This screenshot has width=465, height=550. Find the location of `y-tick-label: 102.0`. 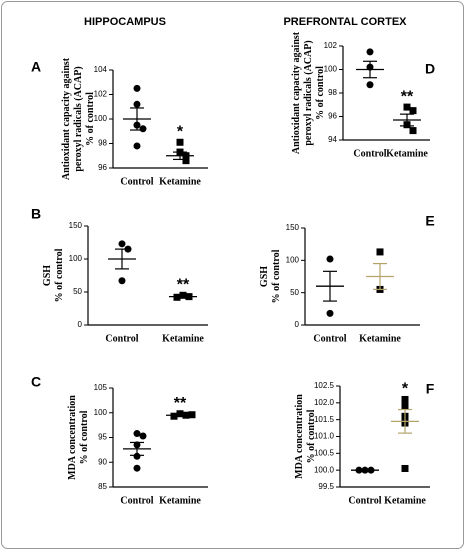

y-tick-label: 102.0 is located at coordinates (324, 402).